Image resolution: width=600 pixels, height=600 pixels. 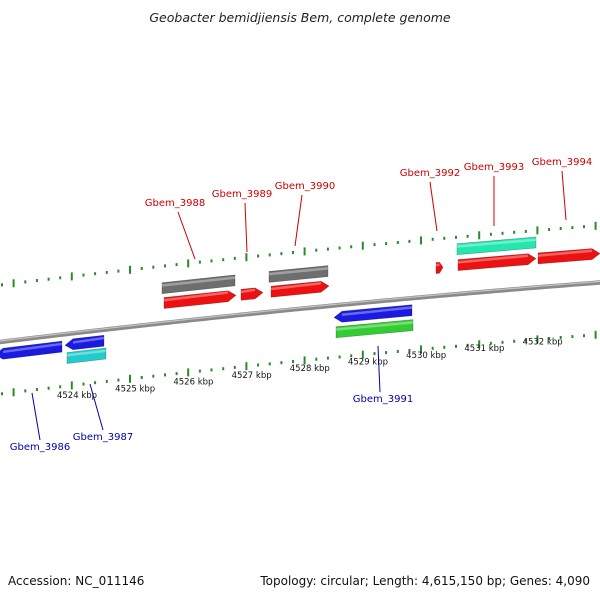 I want to click on gbem-3987-seg1-body, so click(x=86, y=355).